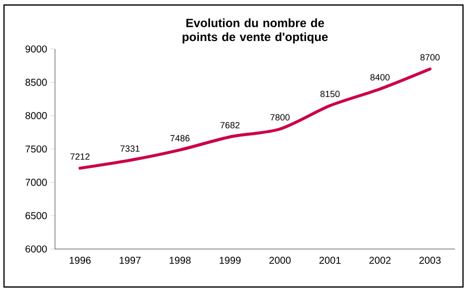 This screenshot has width=468, height=291. I want to click on x-tick-label: 2002, so click(380, 260).